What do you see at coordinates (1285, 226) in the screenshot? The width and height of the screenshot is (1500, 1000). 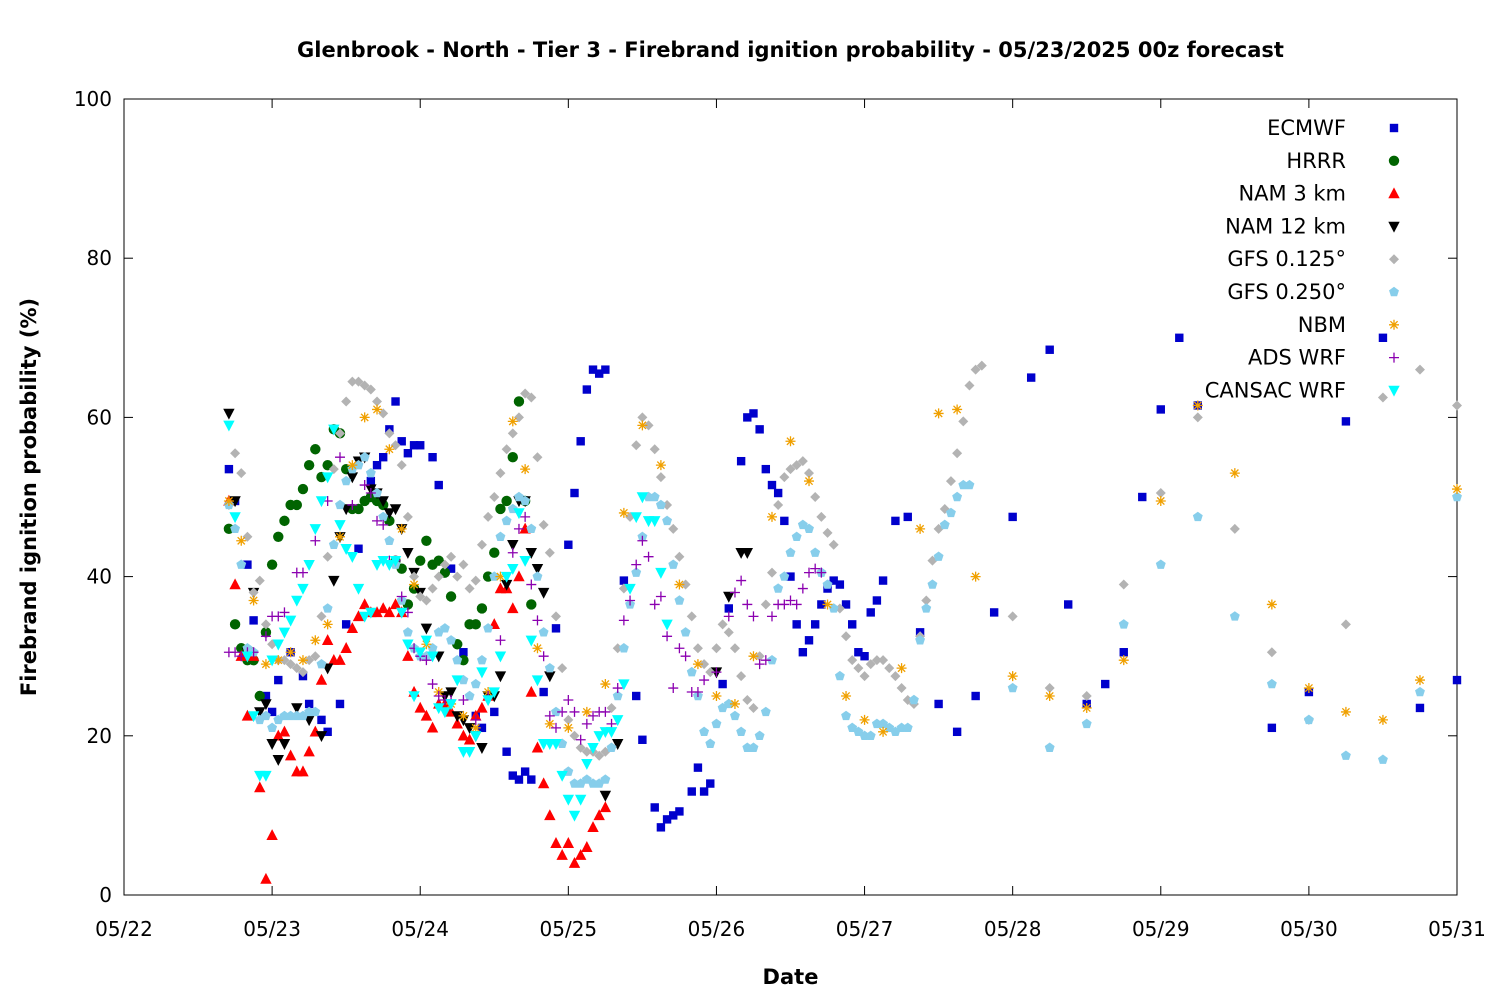 I see `legend-label: NAM 12 km` at bounding box center [1285, 226].